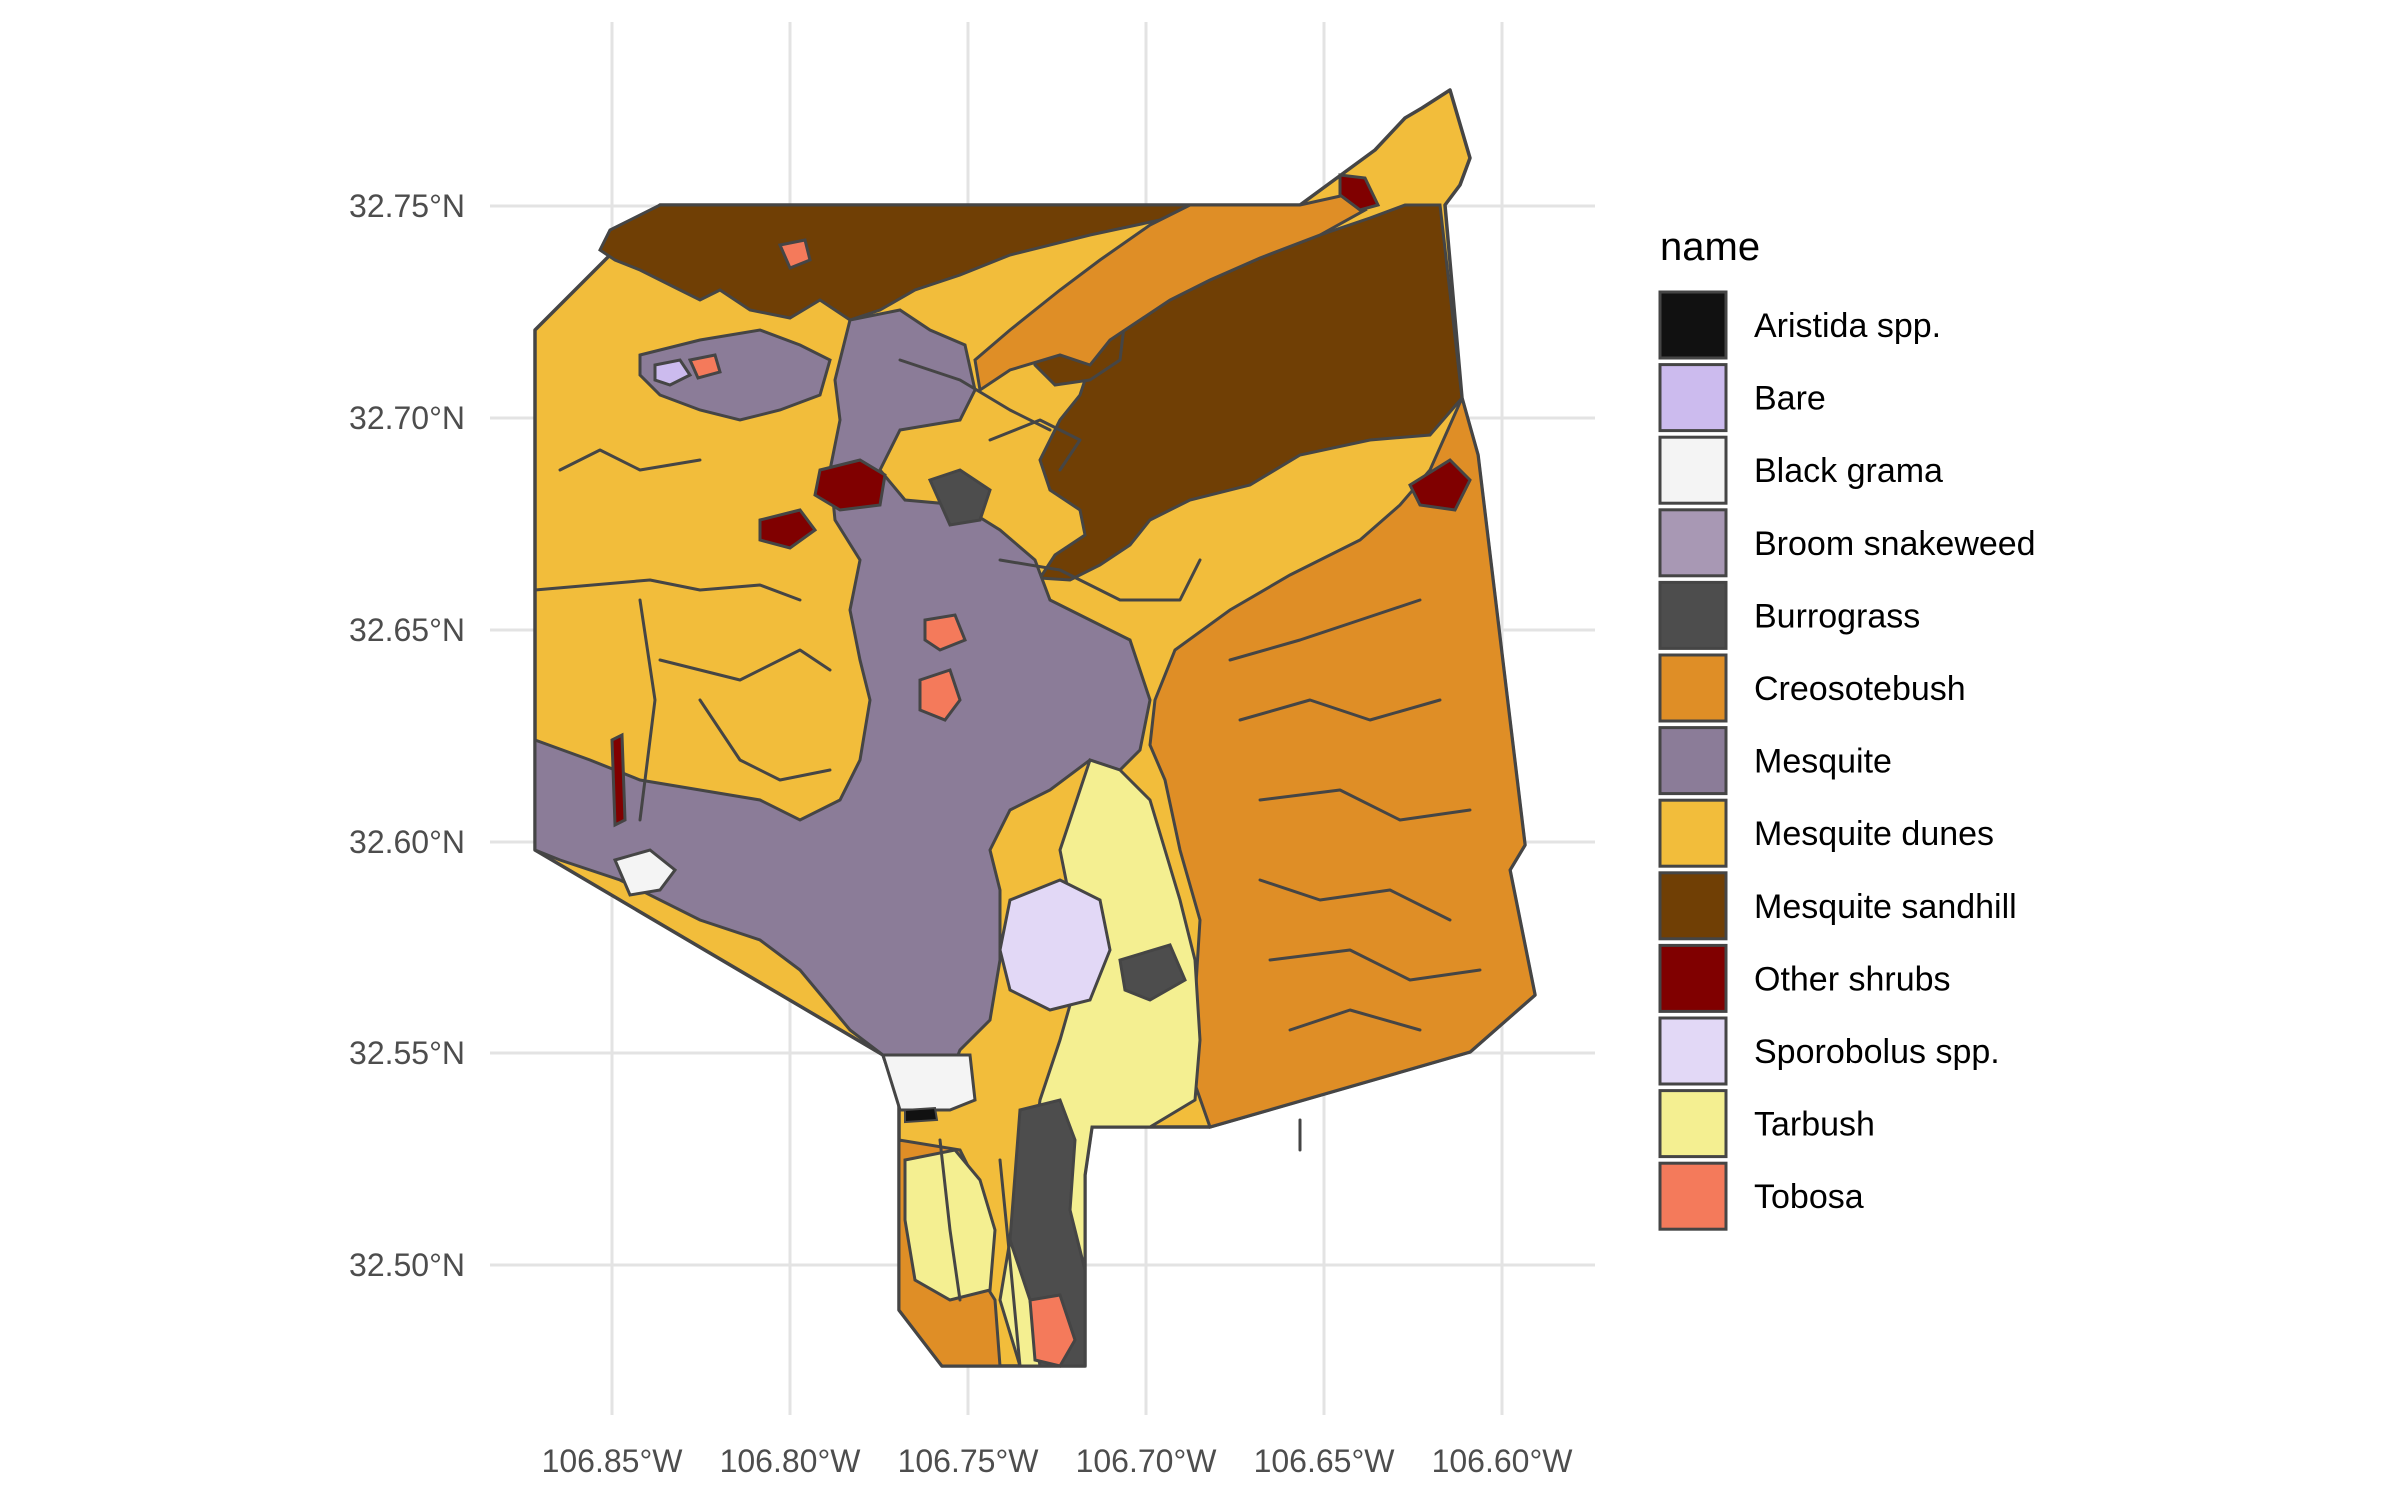 The image size is (2400, 1500). Describe the element at coordinates (1877, 1052) in the screenshot. I see `legend-label: Sporobolus spp.` at that location.